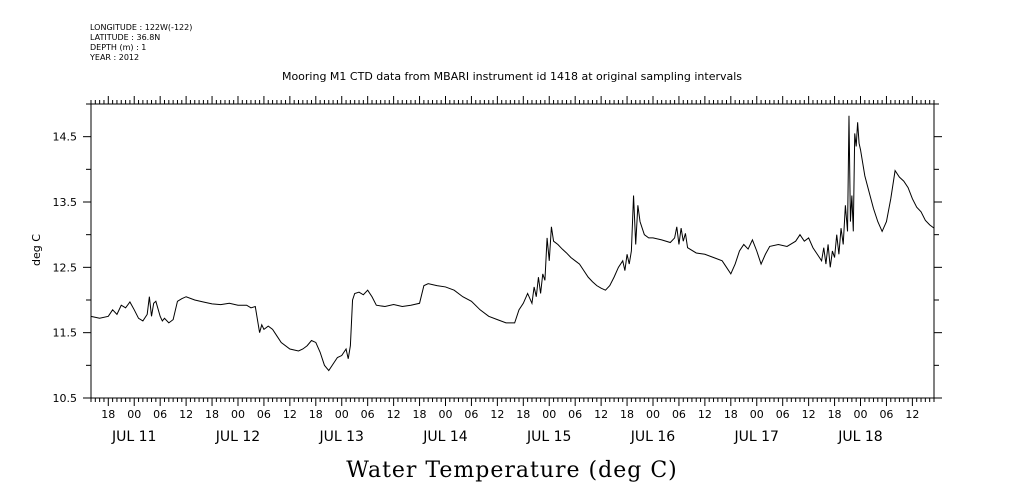 The width and height of the screenshot is (1009, 504). Describe the element at coordinates (756, 437) in the screenshot. I see `x-day-label: JUL 17` at that location.